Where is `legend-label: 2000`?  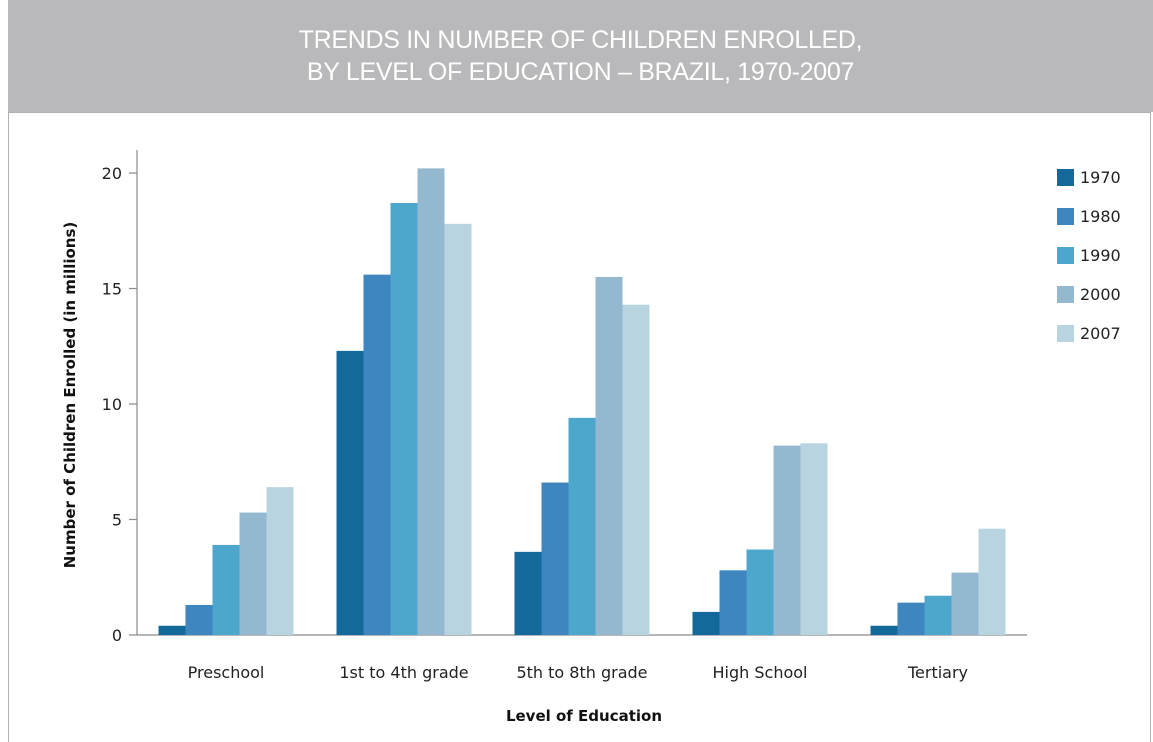
legend-label: 2000 is located at coordinates (1100, 294).